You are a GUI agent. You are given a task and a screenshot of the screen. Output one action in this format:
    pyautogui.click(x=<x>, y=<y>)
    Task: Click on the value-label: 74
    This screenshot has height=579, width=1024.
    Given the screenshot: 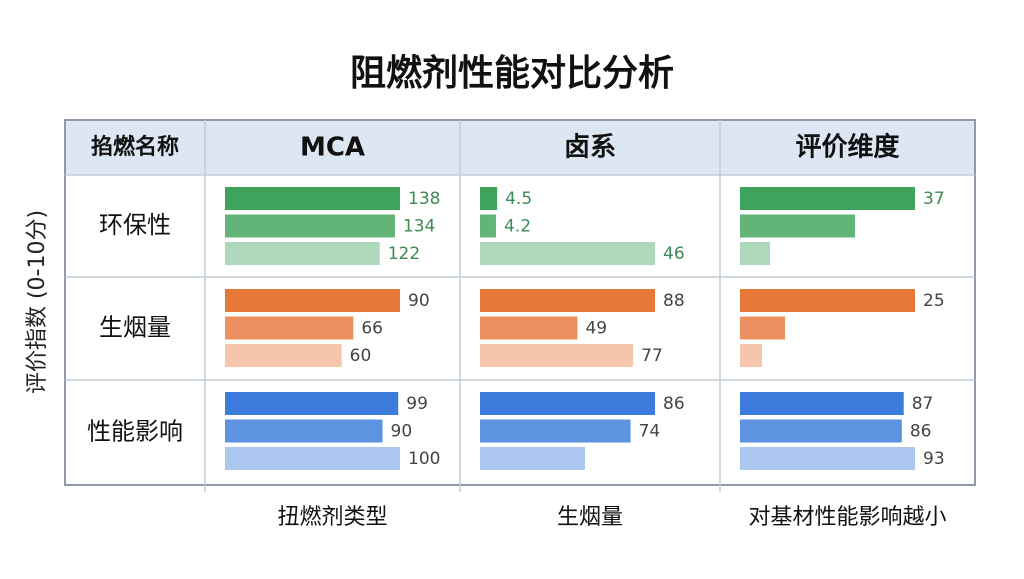 What is the action you would take?
    pyautogui.click(x=650, y=432)
    